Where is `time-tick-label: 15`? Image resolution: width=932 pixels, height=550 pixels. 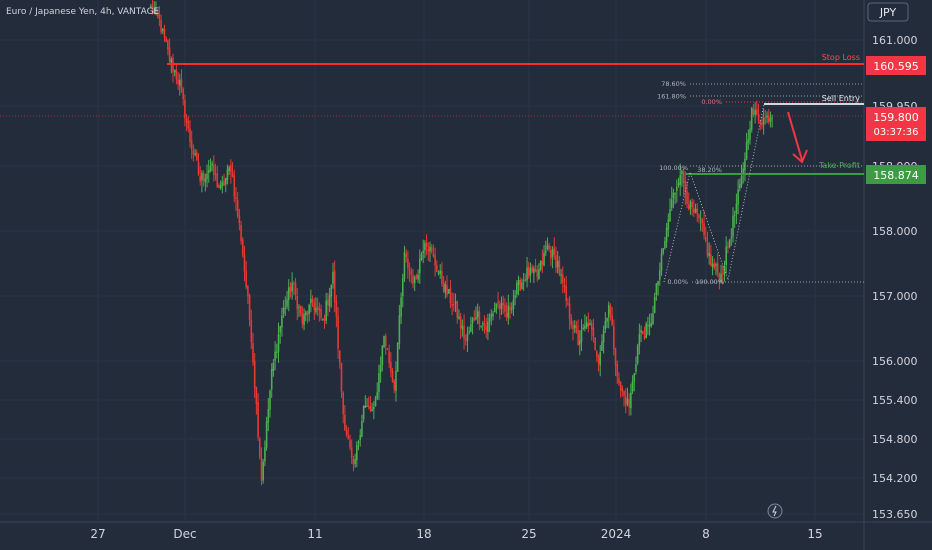
time-tick-label: 15 is located at coordinates (814, 534).